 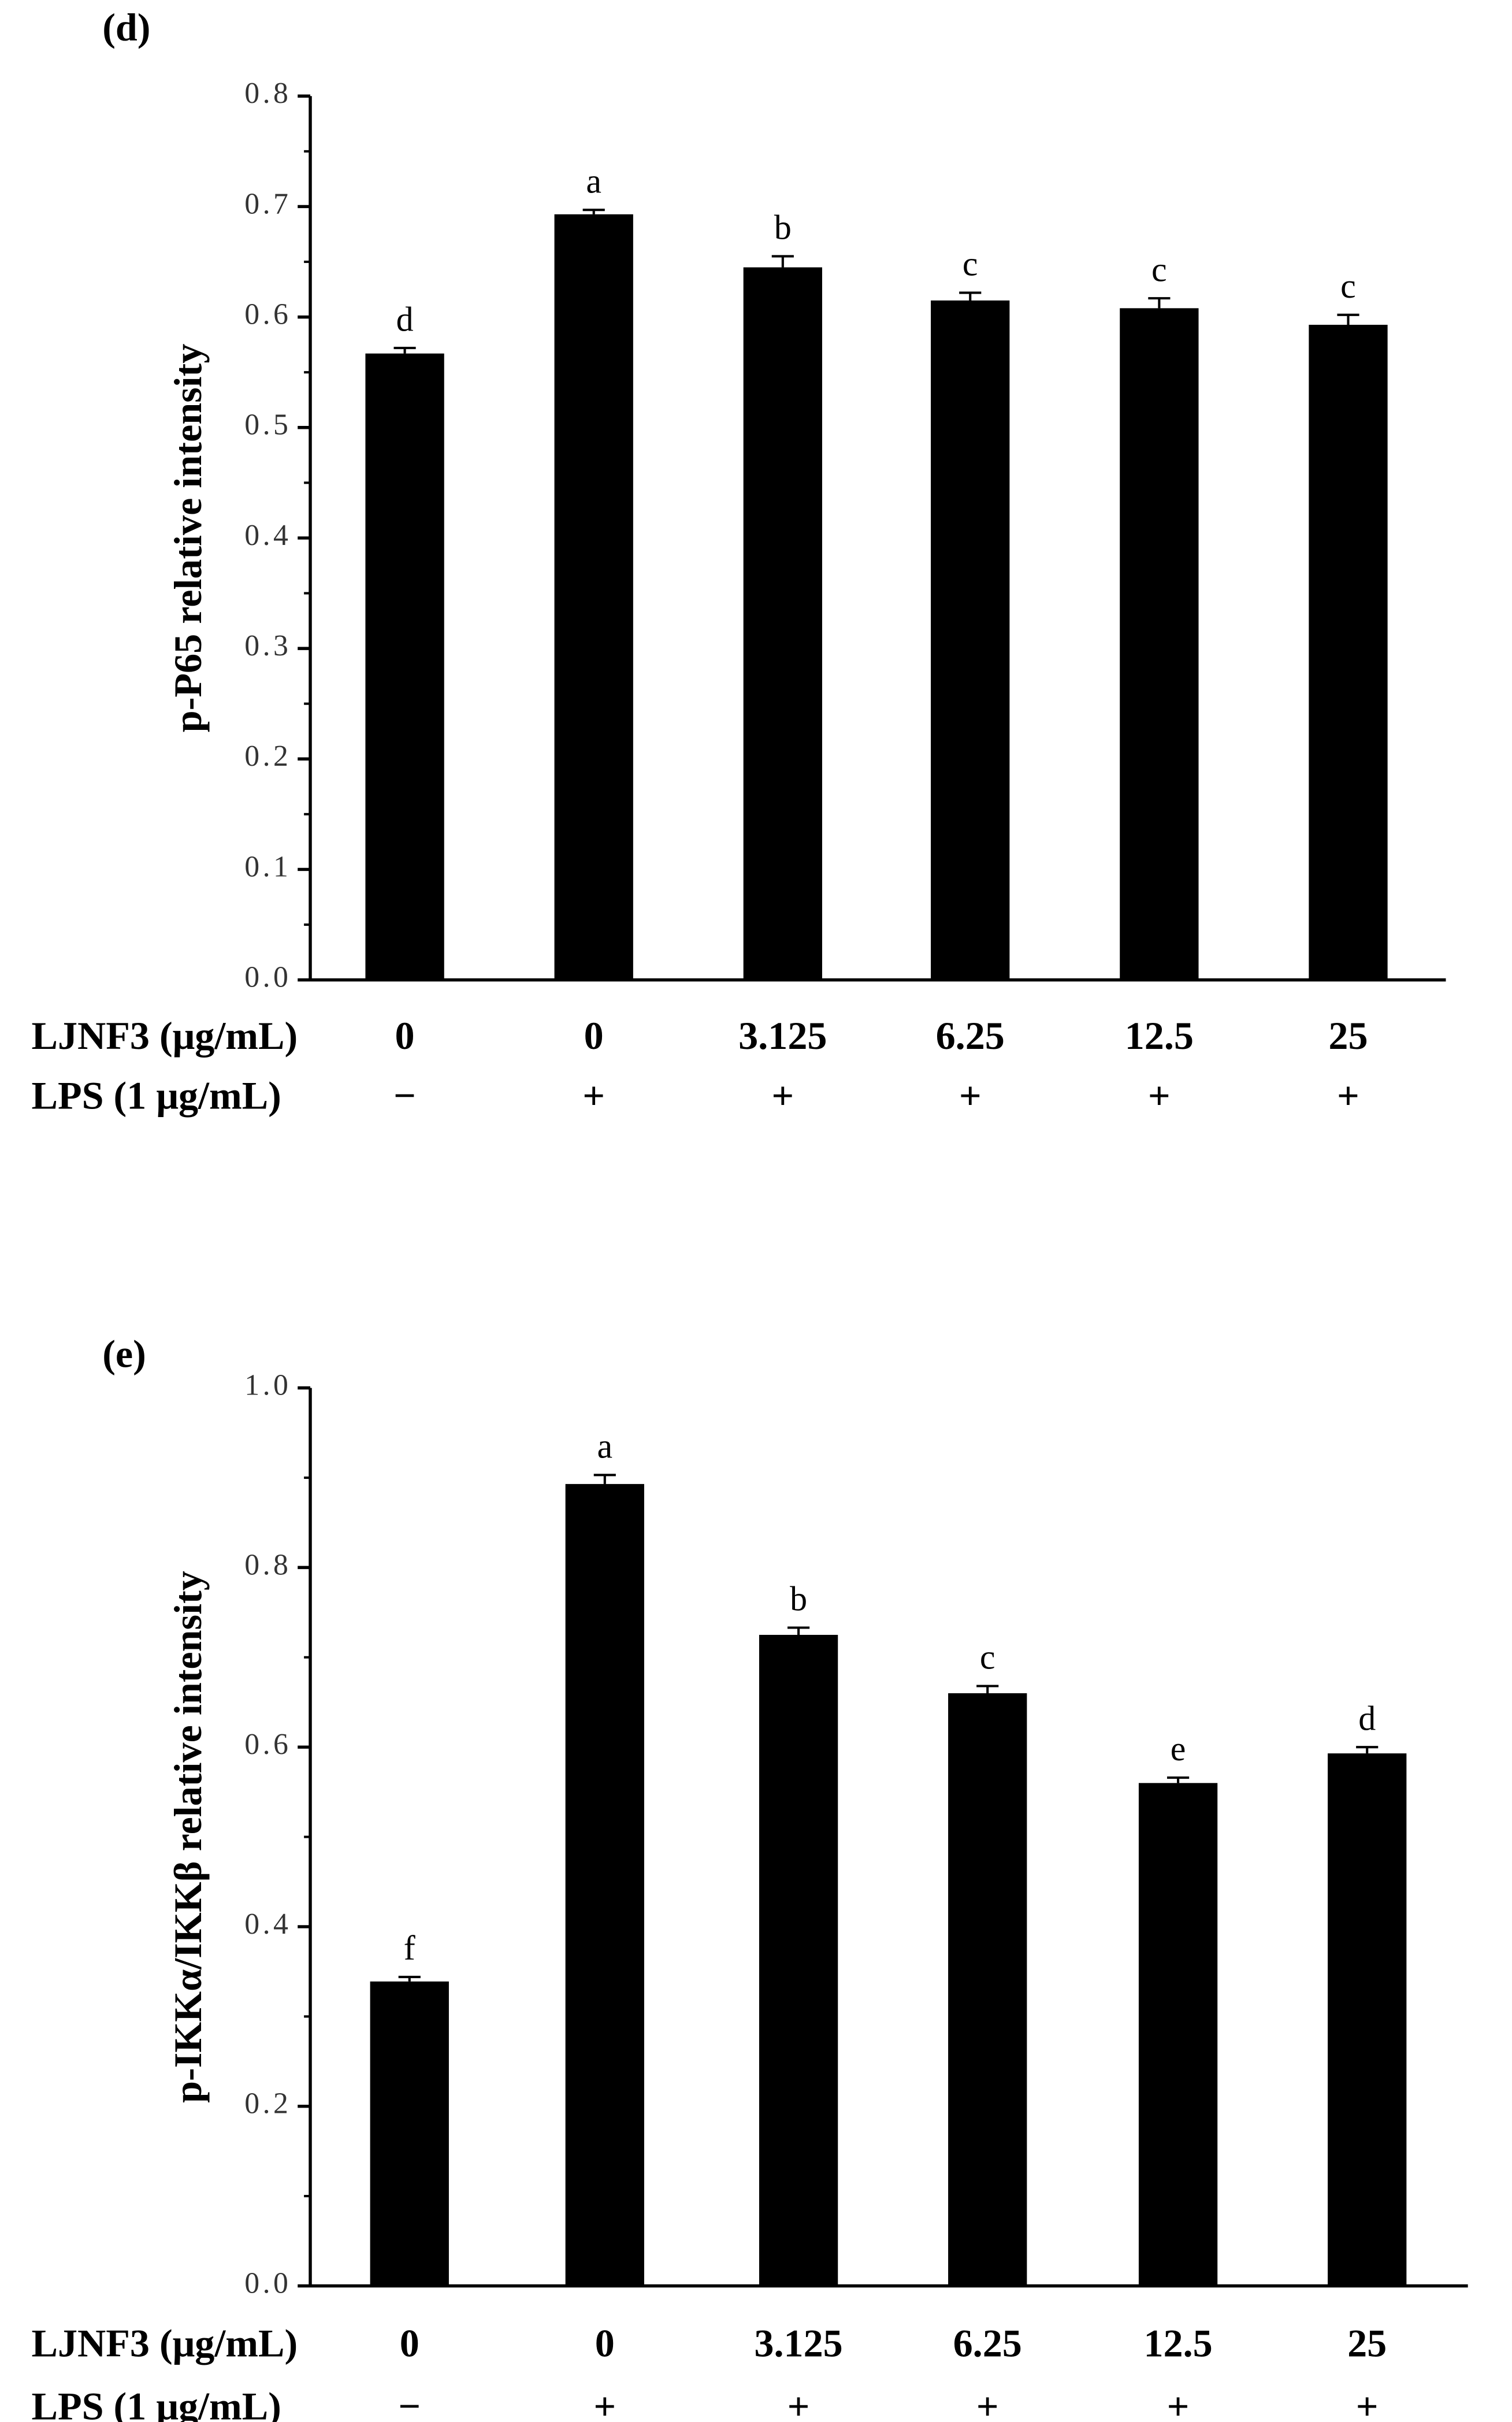 What do you see at coordinates (267, 1385) in the screenshot?
I see `y-tick-label: 1.0` at bounding box center [267, 1385].